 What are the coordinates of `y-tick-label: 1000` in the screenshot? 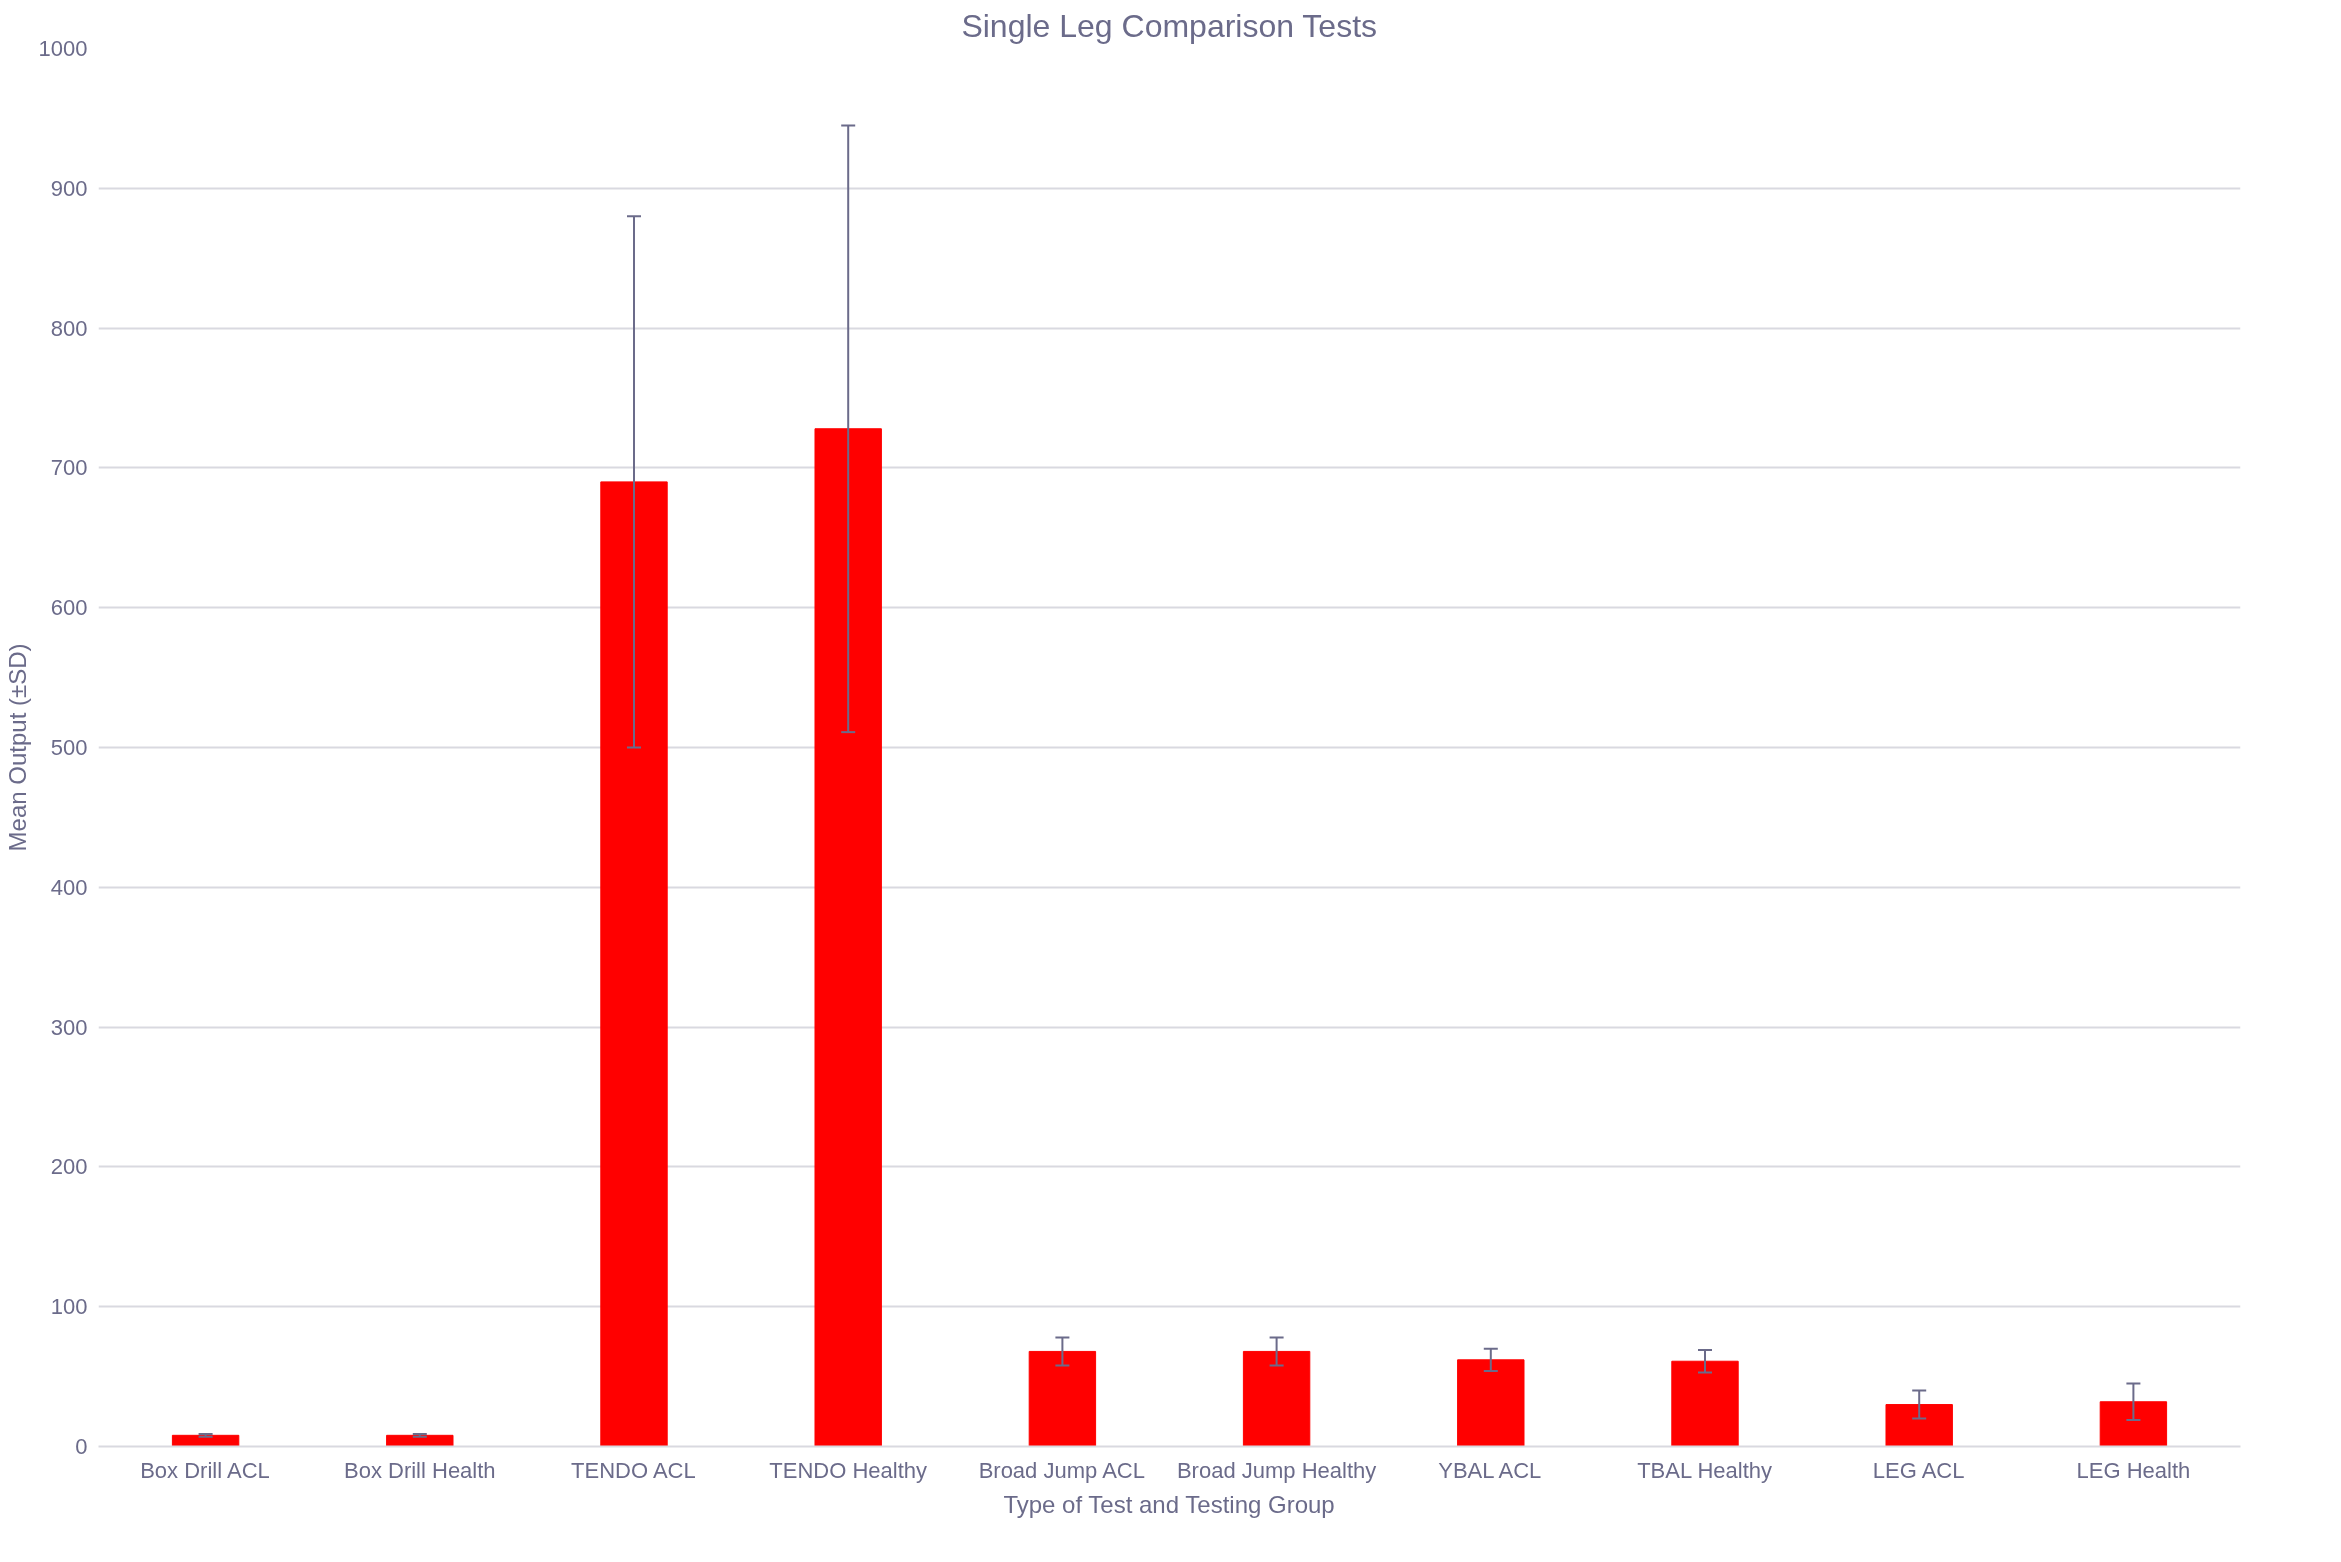 It's located at (63, 48).